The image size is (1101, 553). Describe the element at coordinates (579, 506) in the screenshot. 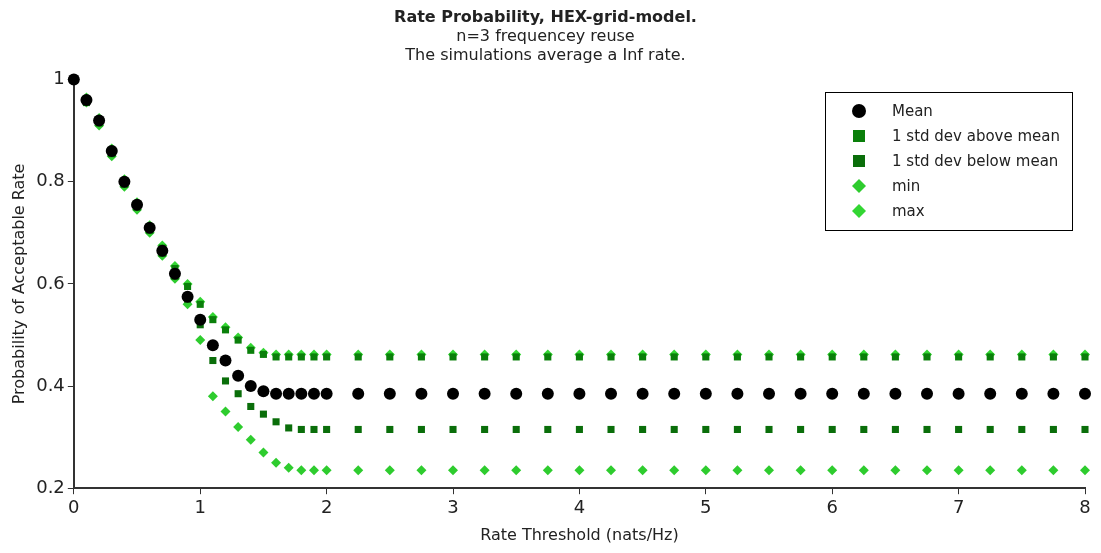

I see `x-tick-label: 4` at that location.